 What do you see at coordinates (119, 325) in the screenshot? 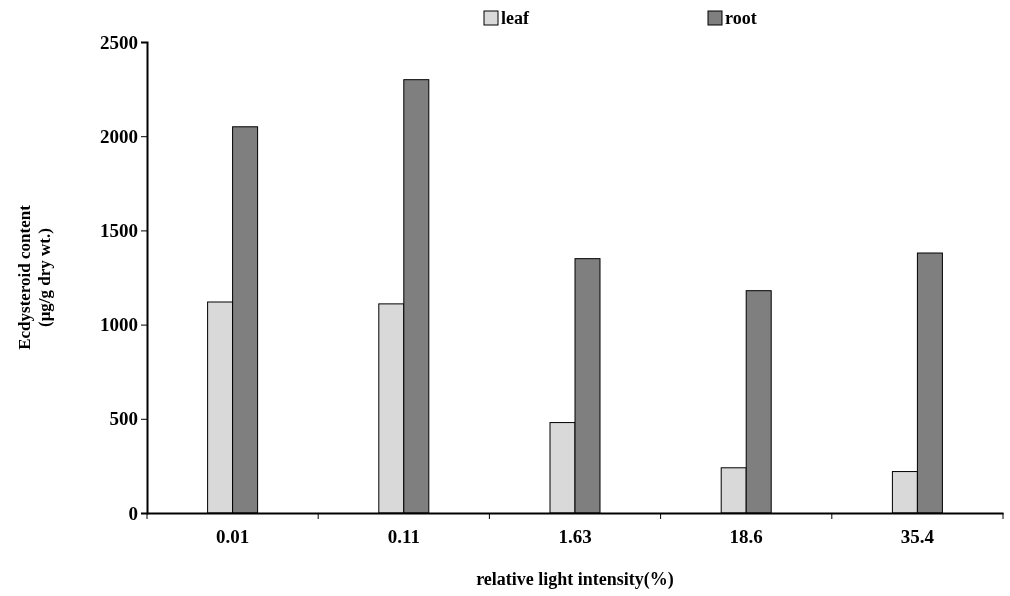
I see `y-tick-label: 1000` at bounding box center [119, 325].